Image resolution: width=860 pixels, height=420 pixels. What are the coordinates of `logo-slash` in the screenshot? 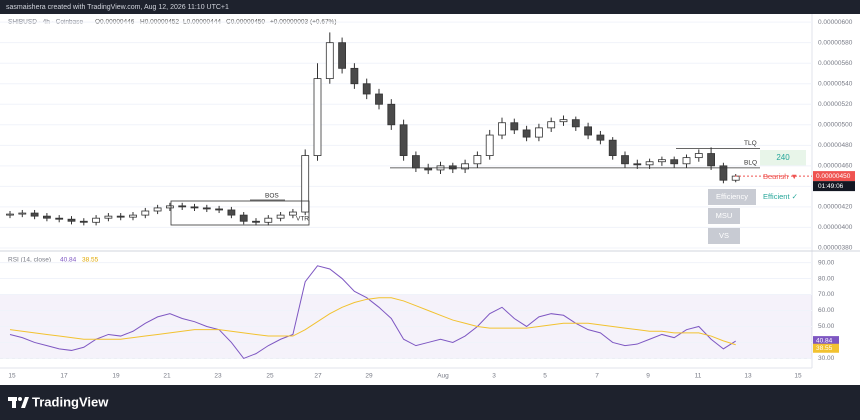 It's located at (25, 402).